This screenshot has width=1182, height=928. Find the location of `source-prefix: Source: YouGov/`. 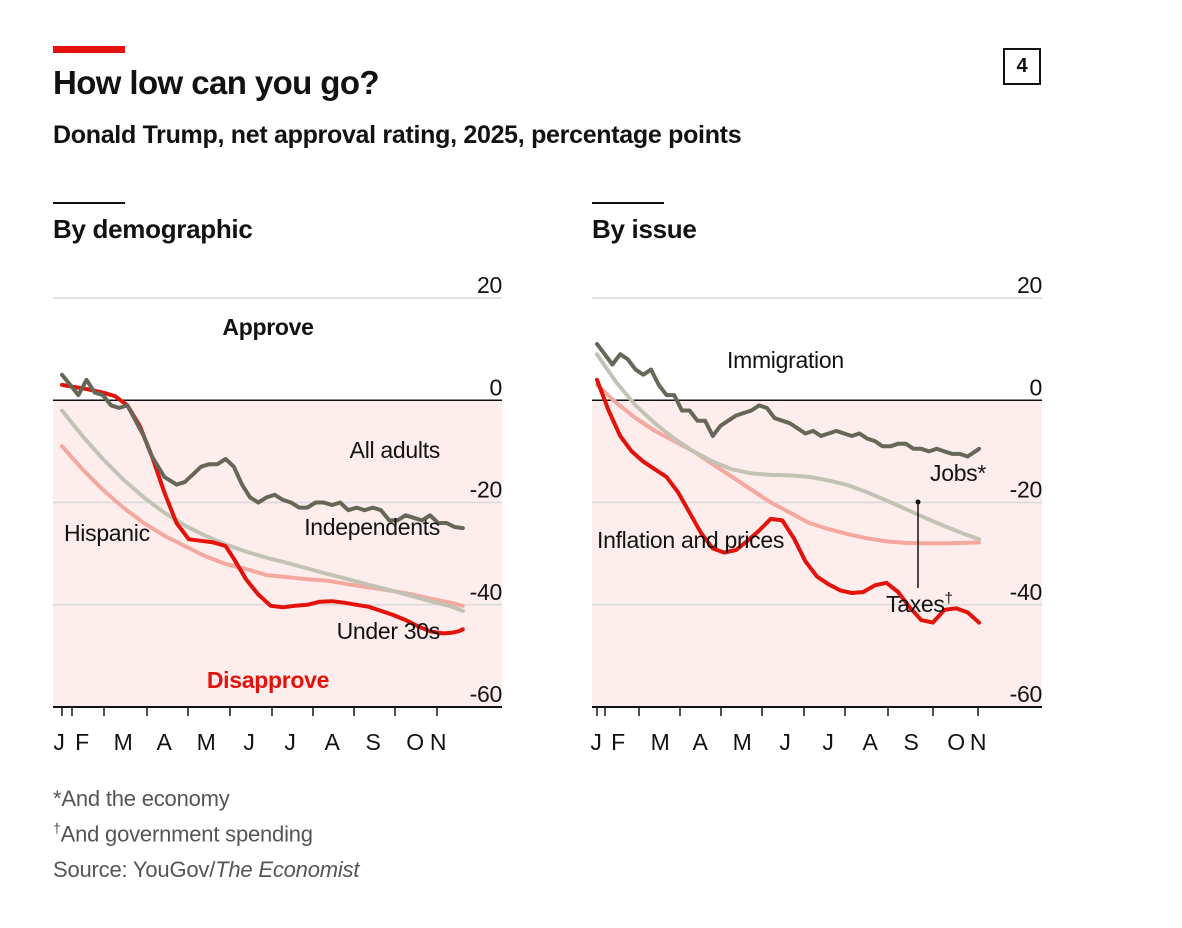

source-prefix: Source: YouGov/ is located at coordinates (134, 869).